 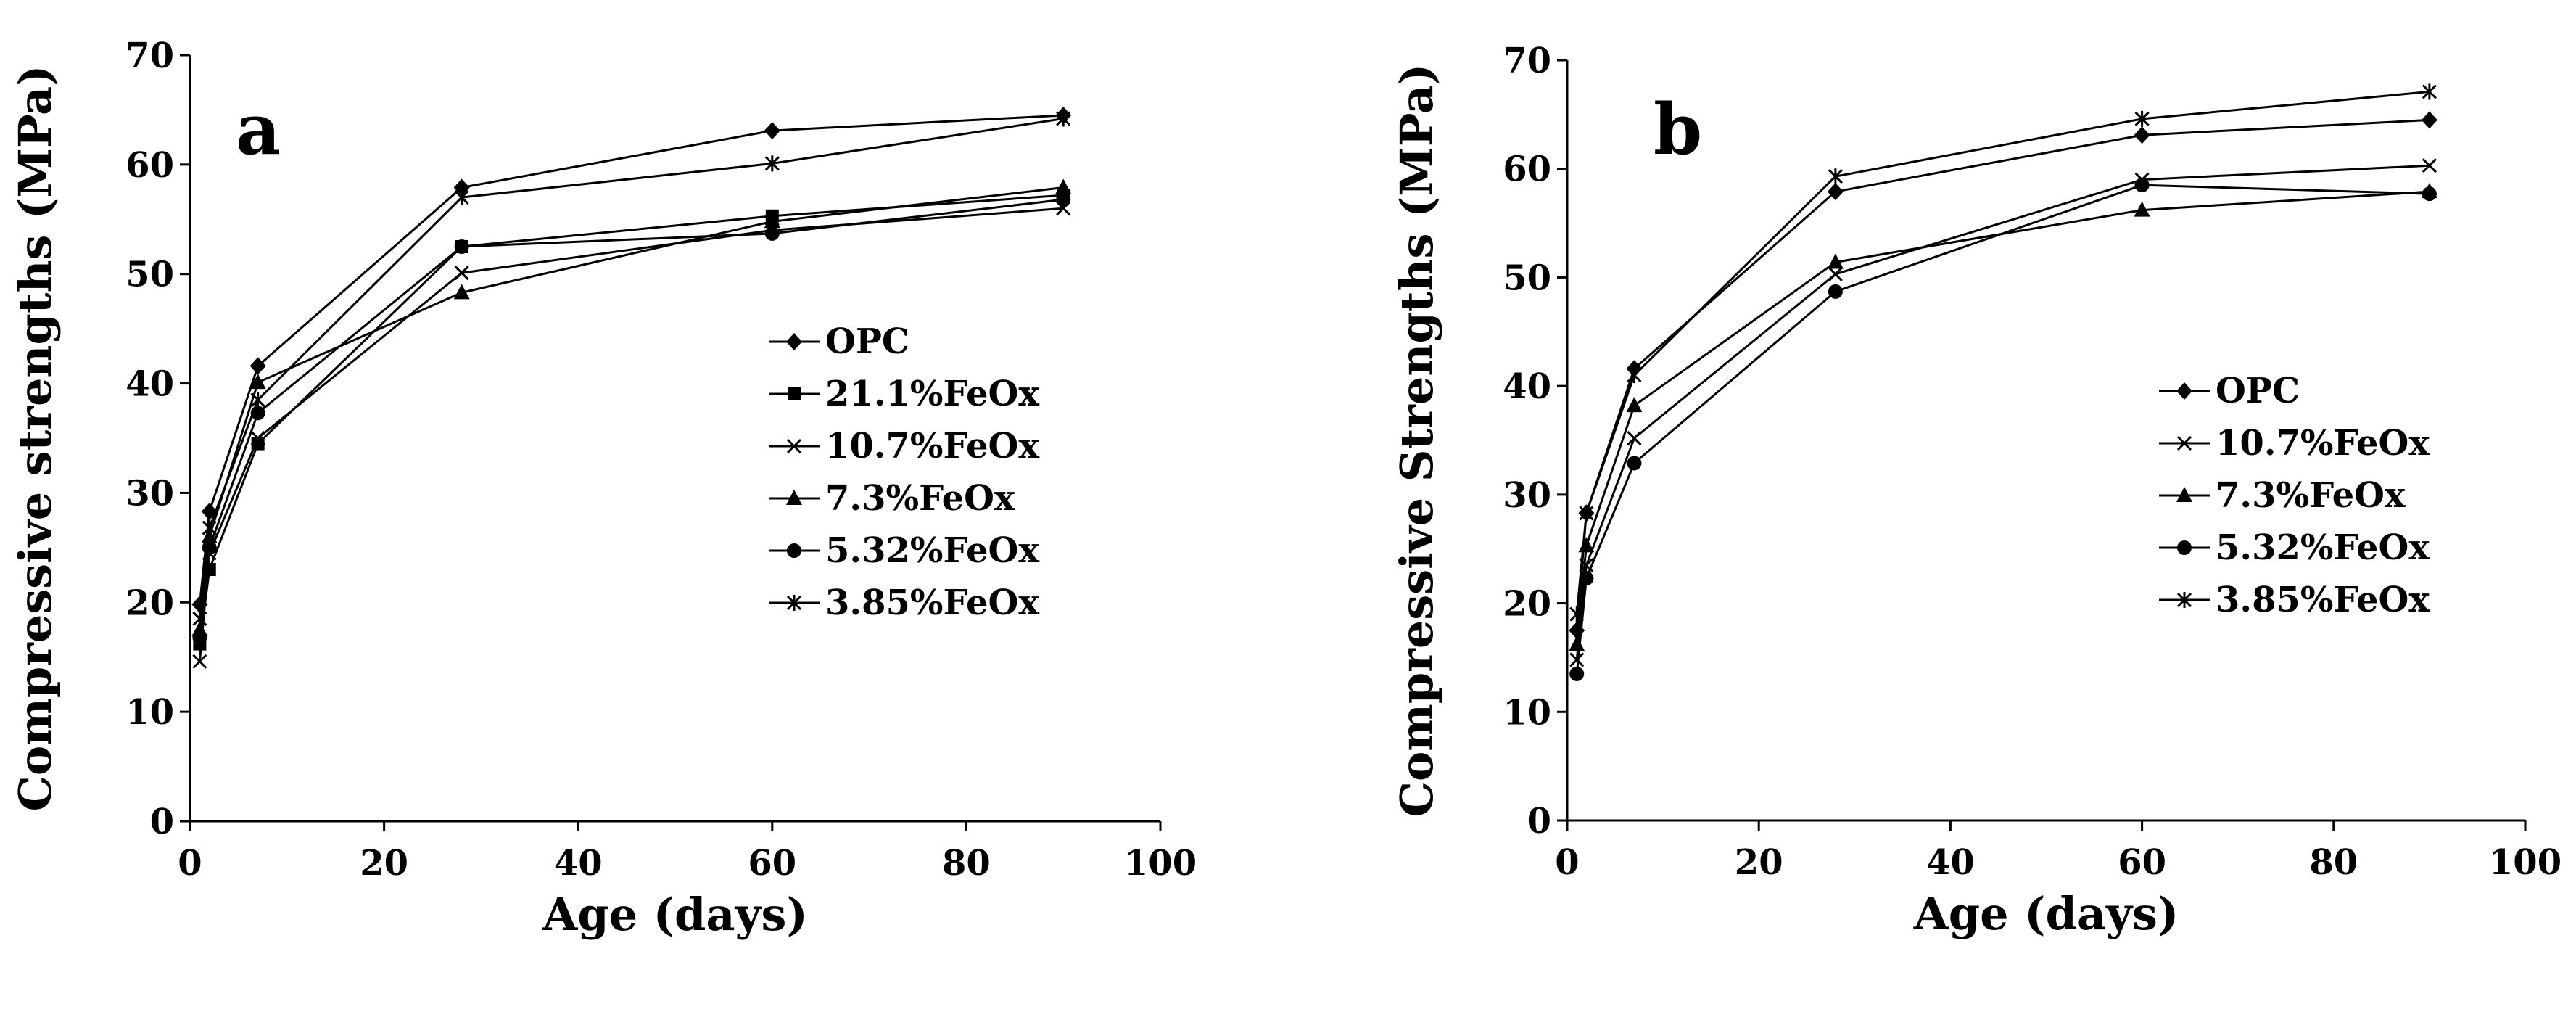 What do you see at coordinates (1527, 61) in the screenshot?
I see `y-tick-label-b-7: 70` at bounding box center [1527, 61].